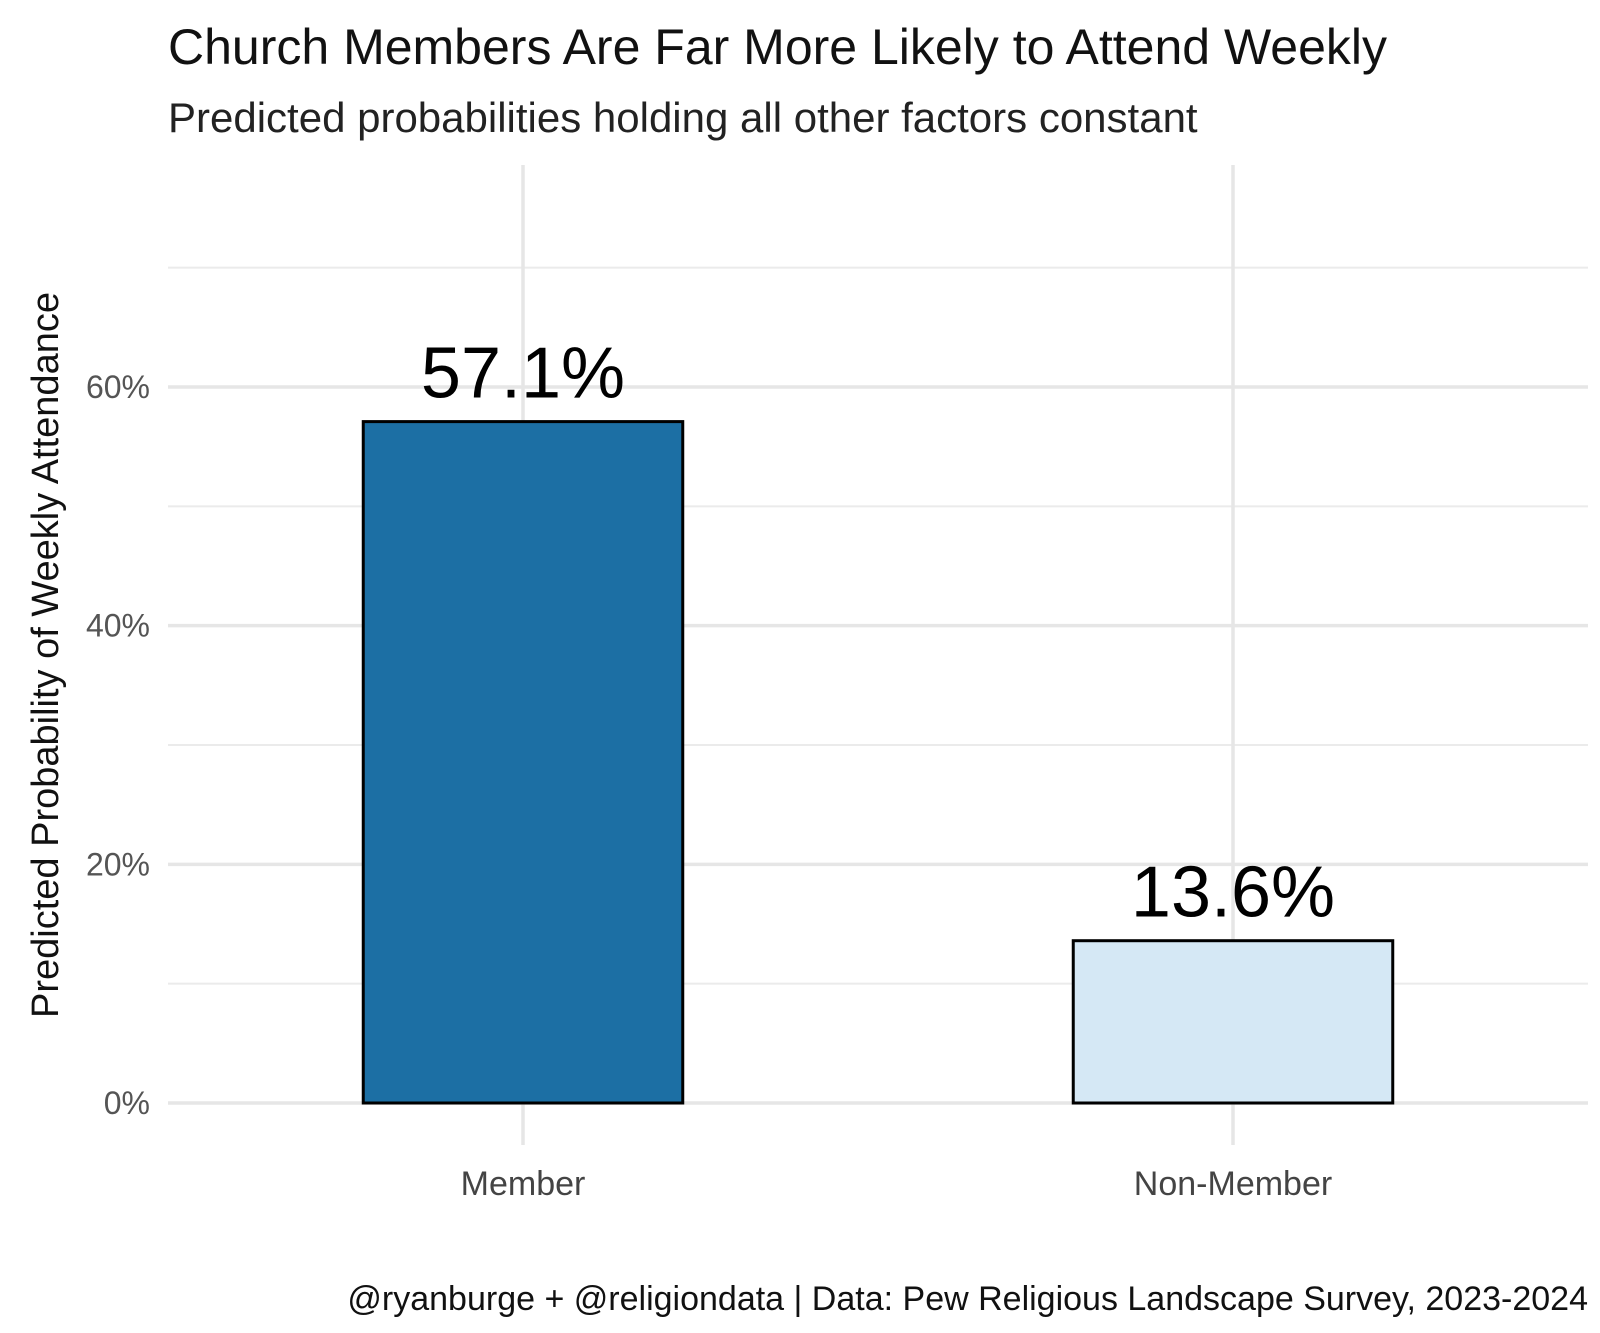 Image resolution: width=1600 pixels, height=1333 pixels. What do you see at coordinates (523, 762) in the screenshot?
I see `bar-member` at bounding box center [523, 762].